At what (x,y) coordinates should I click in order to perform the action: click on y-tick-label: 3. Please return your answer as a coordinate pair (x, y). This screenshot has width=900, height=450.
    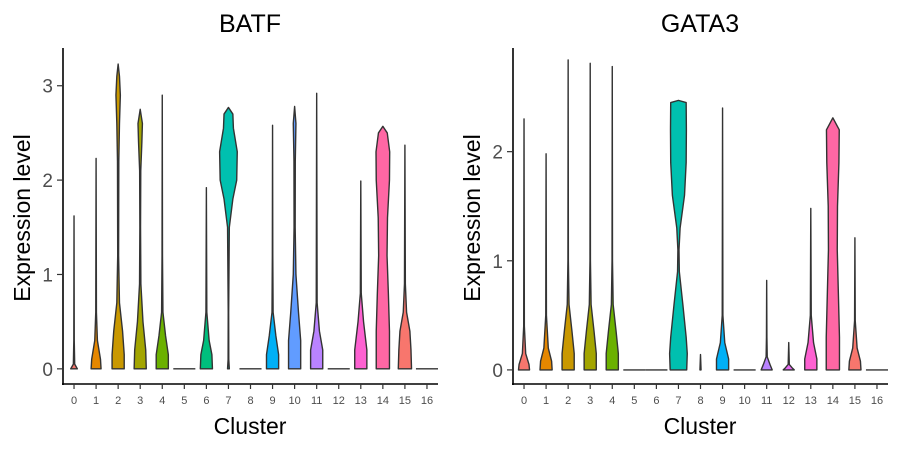
    Looking at the image, I should click on (47, 87).